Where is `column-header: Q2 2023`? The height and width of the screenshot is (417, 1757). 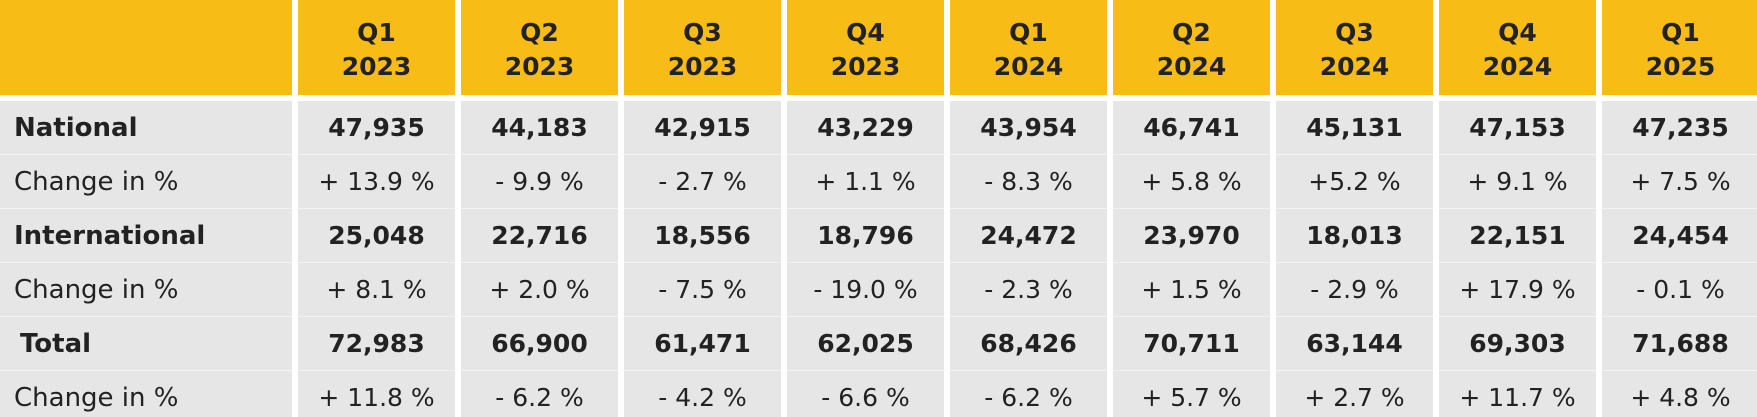 column-header: Q2 2023 is located at coordinates (539, 50).